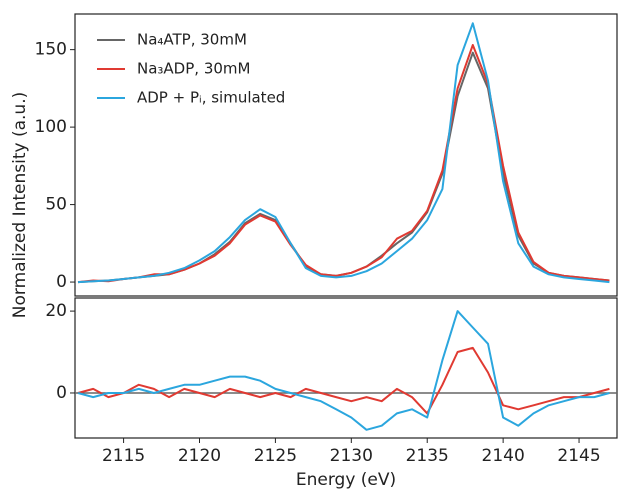  Describe the element at coordinates (56, 311) in the screenshot. I see `y-tick-label: 20` at that location.